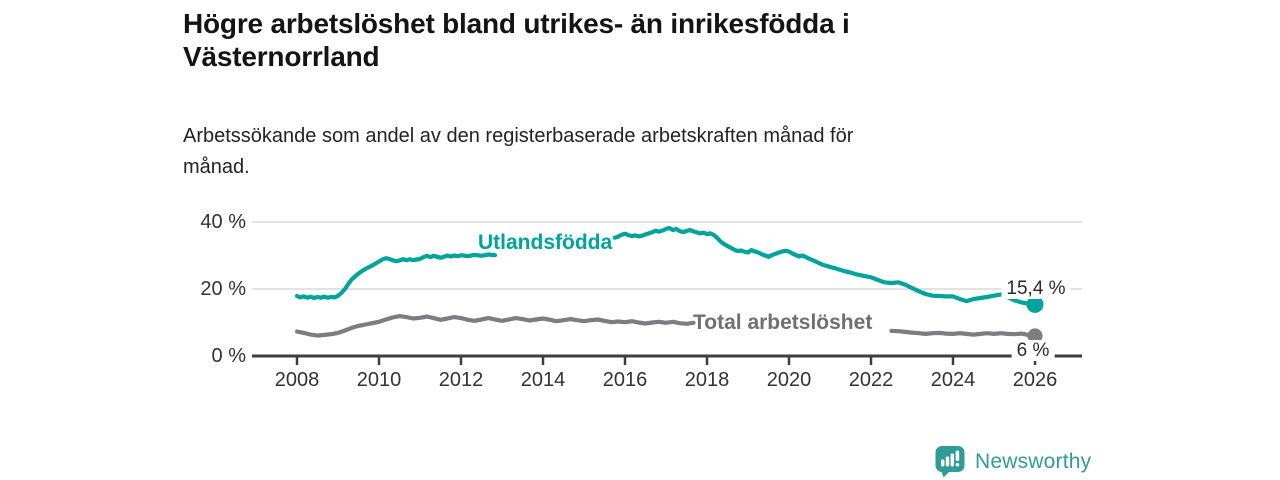 The image size is (1280, 480). I want to click on end-value-label-utlandsfodda: 15,4 %, so click(1036, 288).